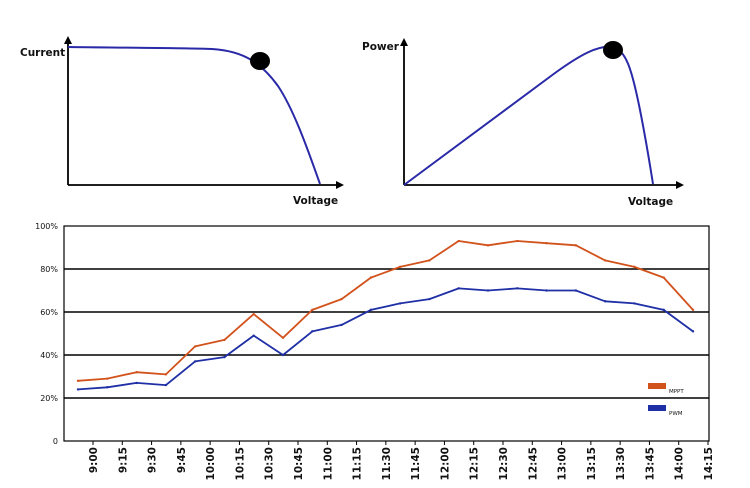  I want to click on x-tick-label: 14:00, so click(680, 463).